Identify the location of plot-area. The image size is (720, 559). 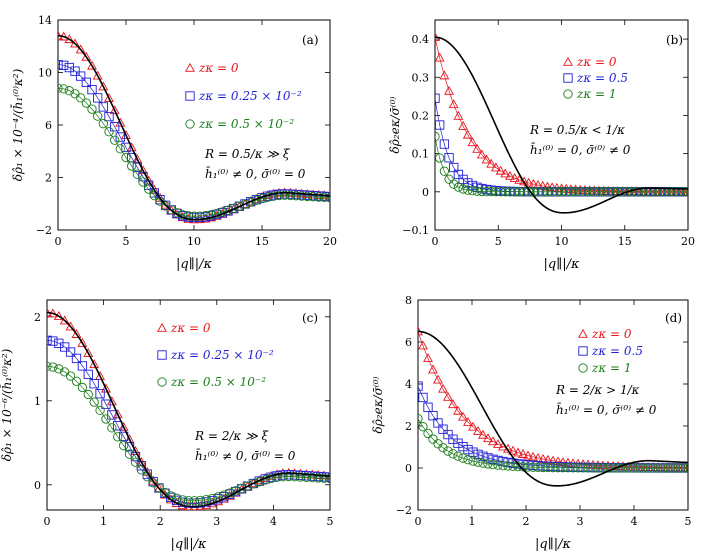
(553, 406).